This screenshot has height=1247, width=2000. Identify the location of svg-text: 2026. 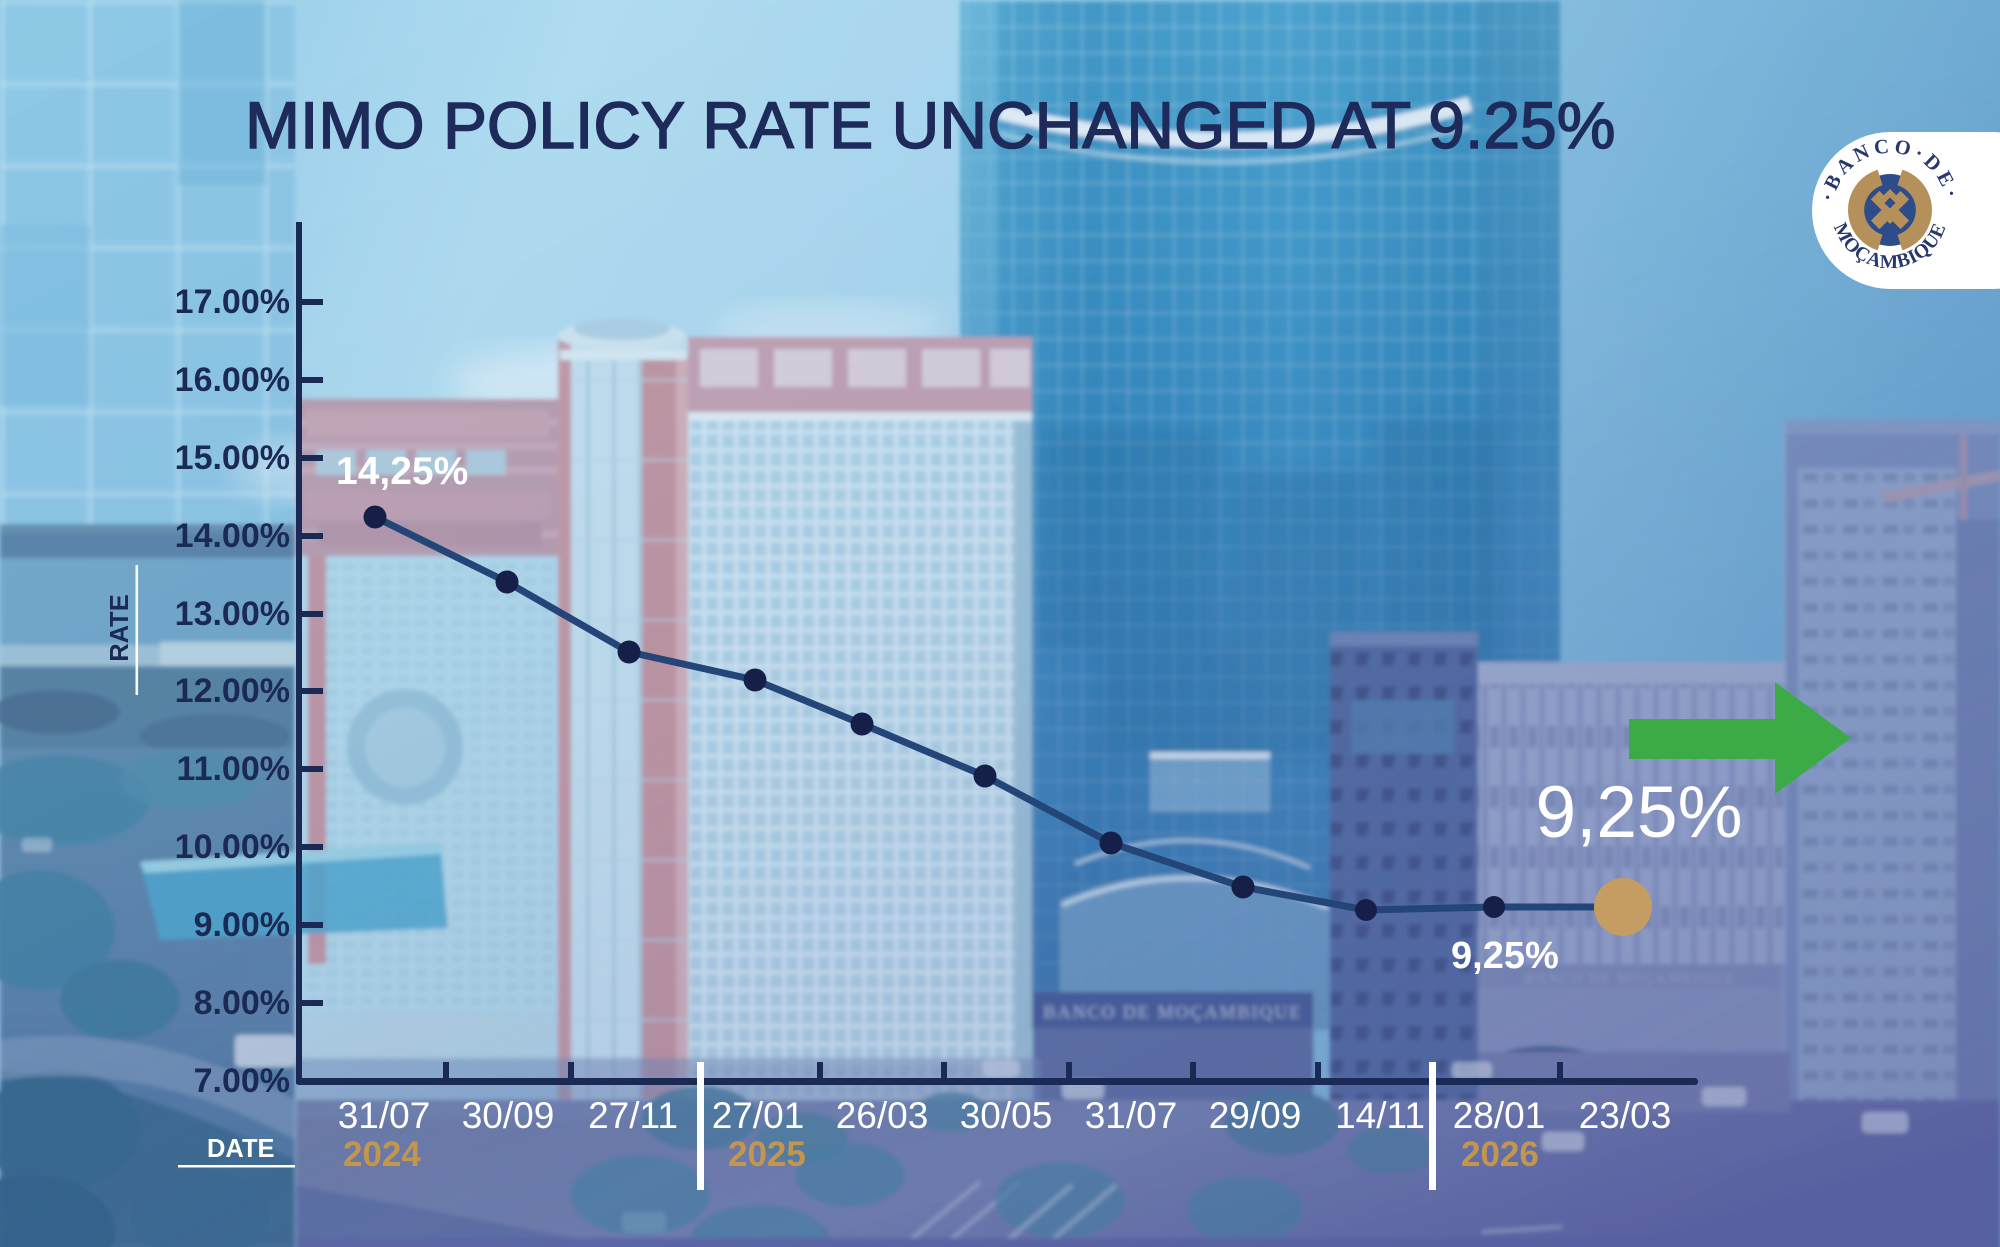
(1500, 1154).